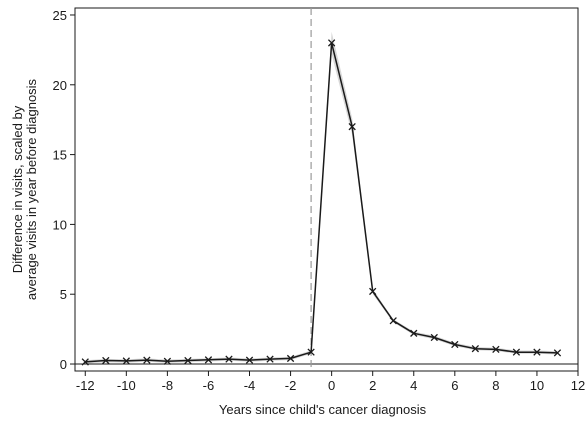 The height and width of the screenshot is (423, 586). What do you see at coordinates (250, 385) in the screenshot?
I see `x-tick-label: -4` at bounding box center [250, 385].